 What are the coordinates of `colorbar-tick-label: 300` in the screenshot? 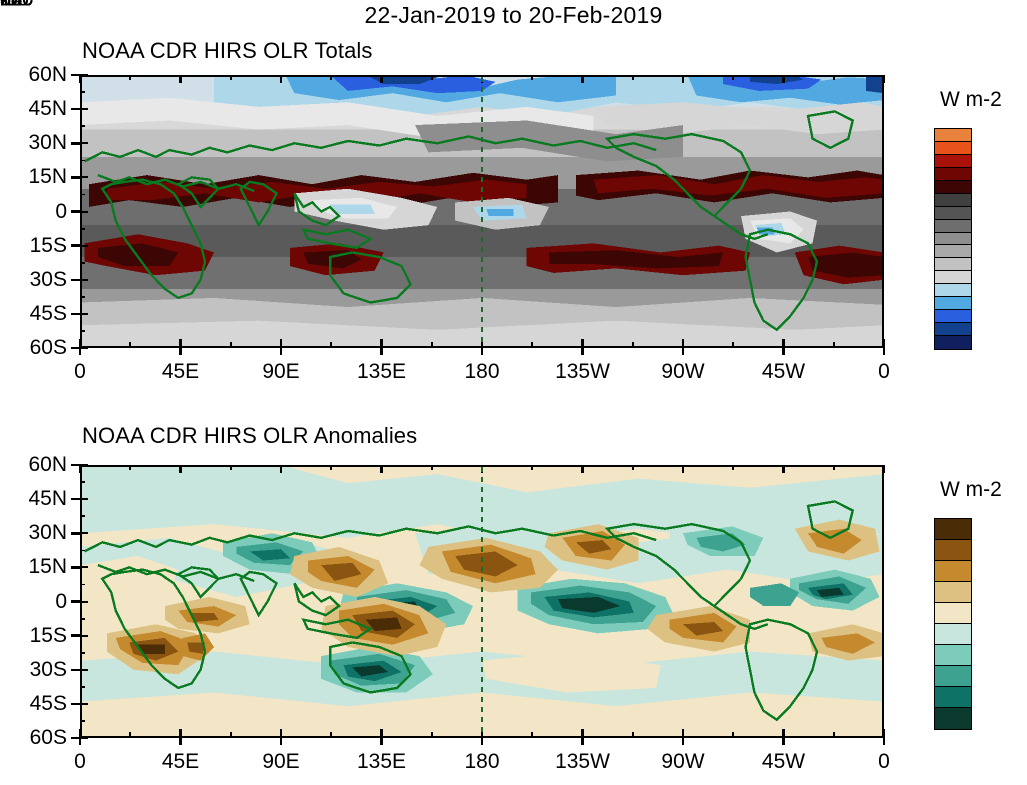 It's located at (16, 6).